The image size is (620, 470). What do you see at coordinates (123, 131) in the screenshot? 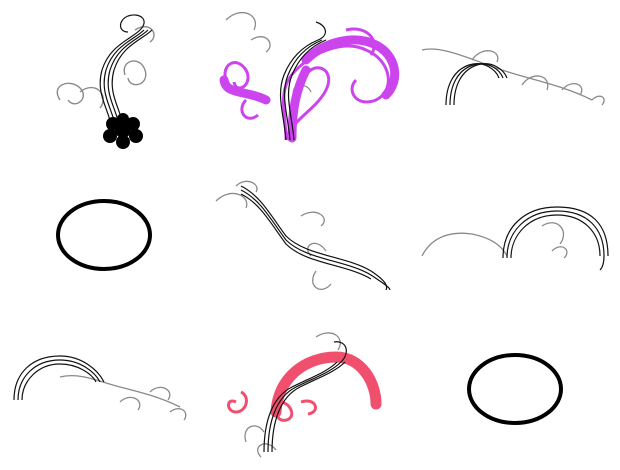
I see `flower-icon` at bounding box center [123, 131].